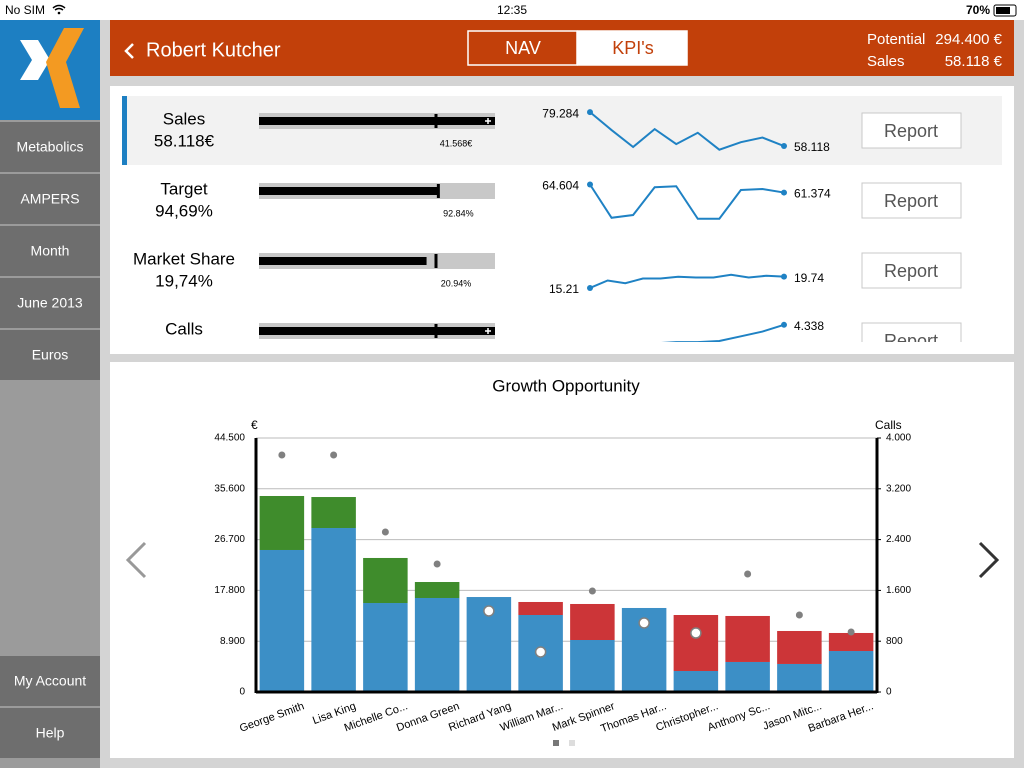  I want to click on spark-end-label: 19.74, so click(809, 278).